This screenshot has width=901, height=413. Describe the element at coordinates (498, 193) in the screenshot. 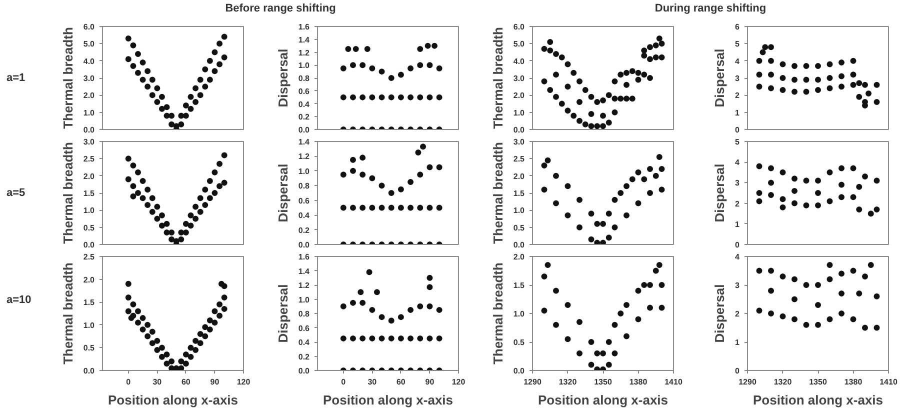

I see `y-axis-title: Thermal breadth` at that location.